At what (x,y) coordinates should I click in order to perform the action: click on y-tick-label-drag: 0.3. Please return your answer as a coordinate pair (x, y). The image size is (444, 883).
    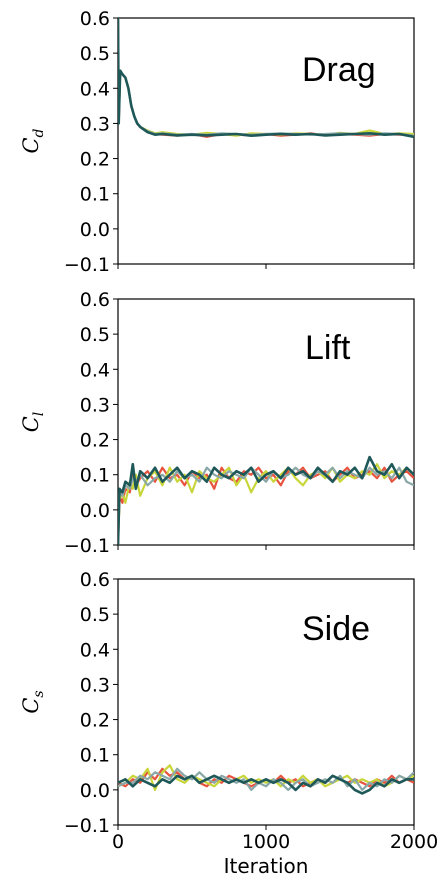
    Looking at the image, I should click on (95, 124).